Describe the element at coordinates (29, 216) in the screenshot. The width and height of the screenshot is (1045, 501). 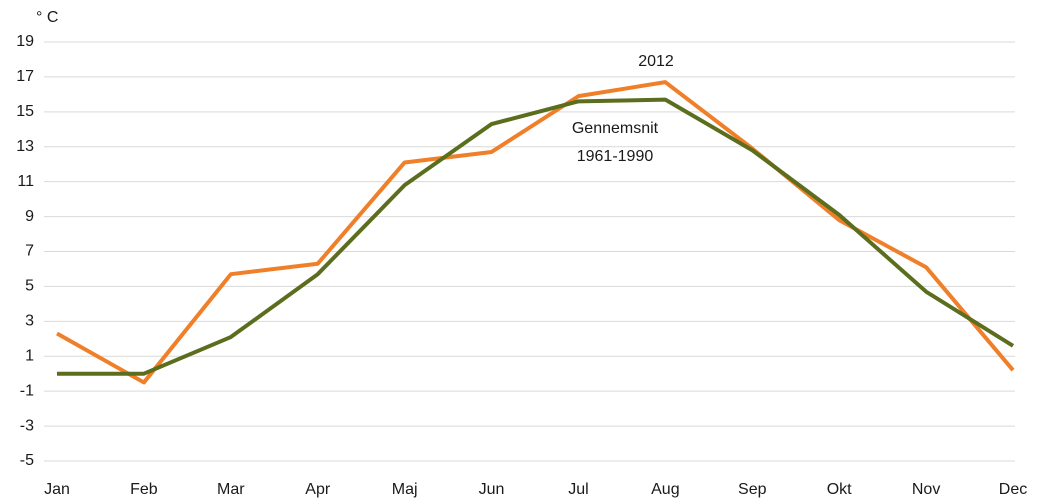
I see `y-tick-label: 9` at that location.